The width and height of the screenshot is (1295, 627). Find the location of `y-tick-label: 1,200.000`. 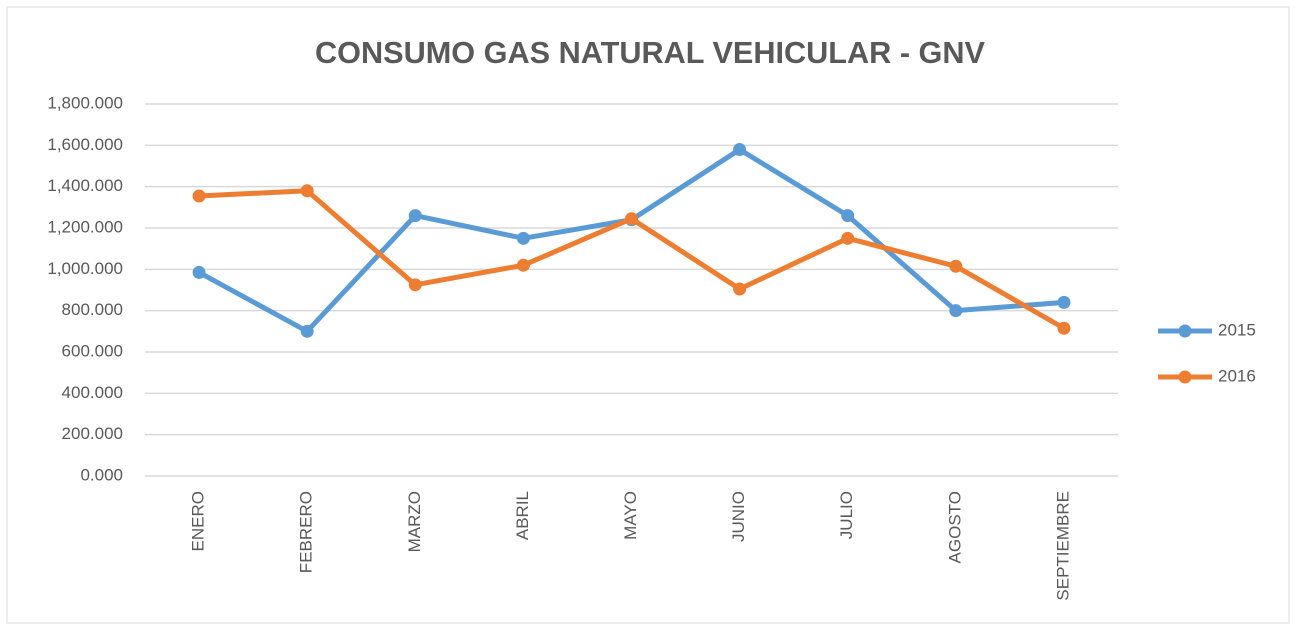

y-tick-label: 1,200.000 is located at coordinates (85, 226).